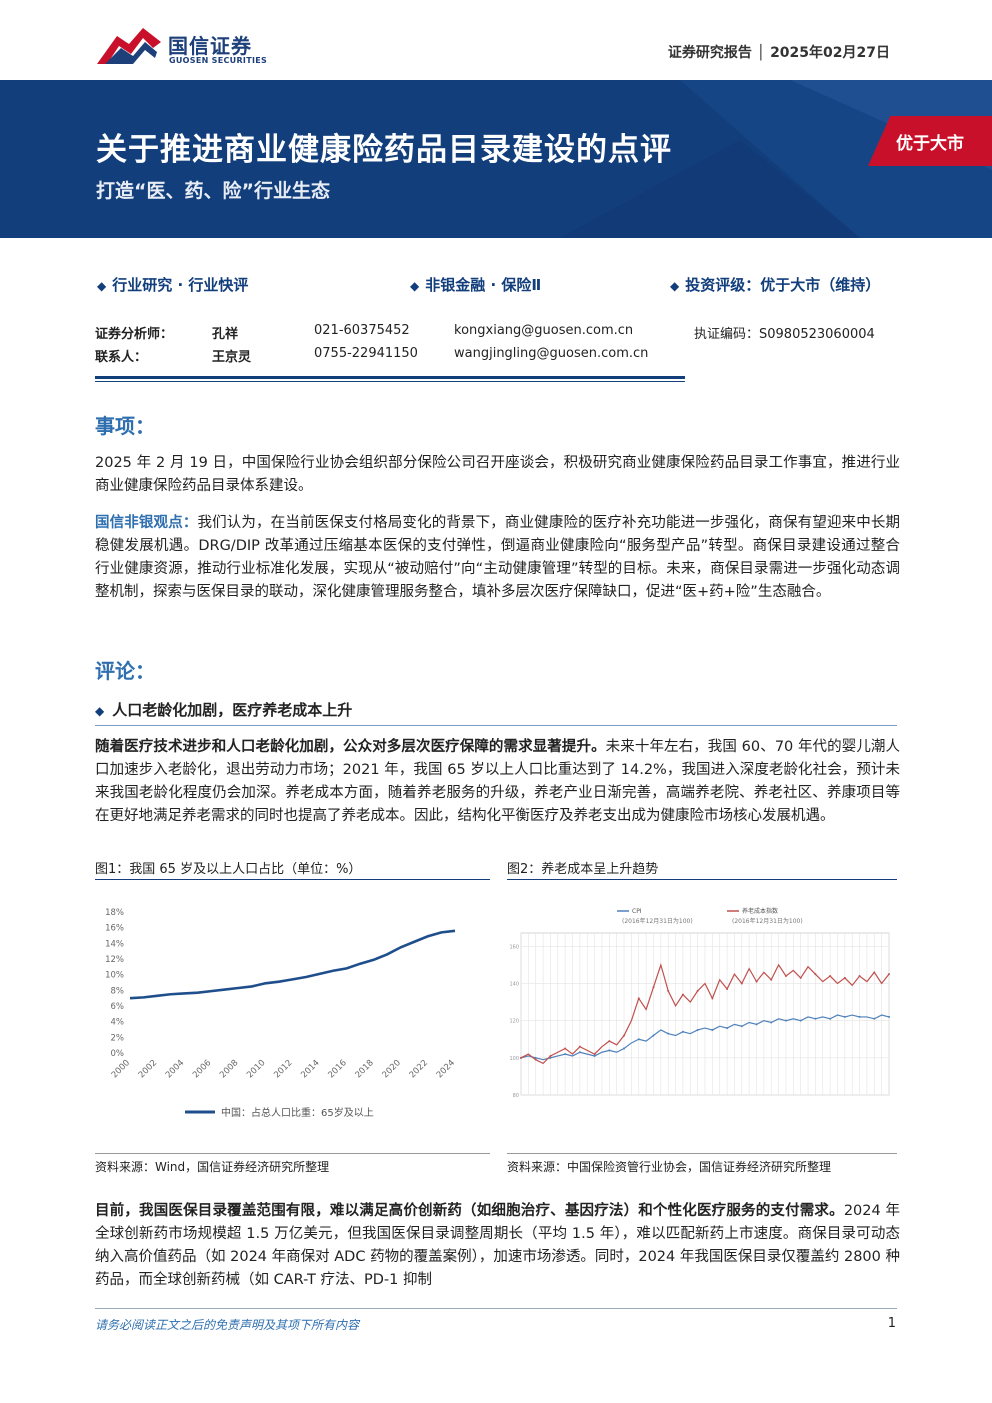 The width and height of the screenshot is (992, 1403). I want to click on section-comment-title: 评论：, so click(125, 671).